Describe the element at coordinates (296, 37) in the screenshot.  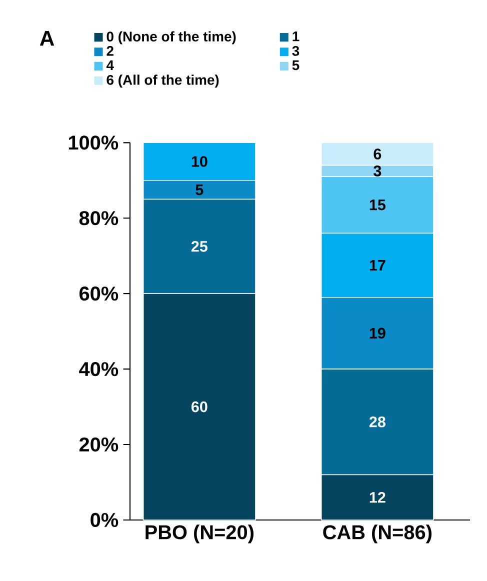
I see `legend-label: 1` at that location.